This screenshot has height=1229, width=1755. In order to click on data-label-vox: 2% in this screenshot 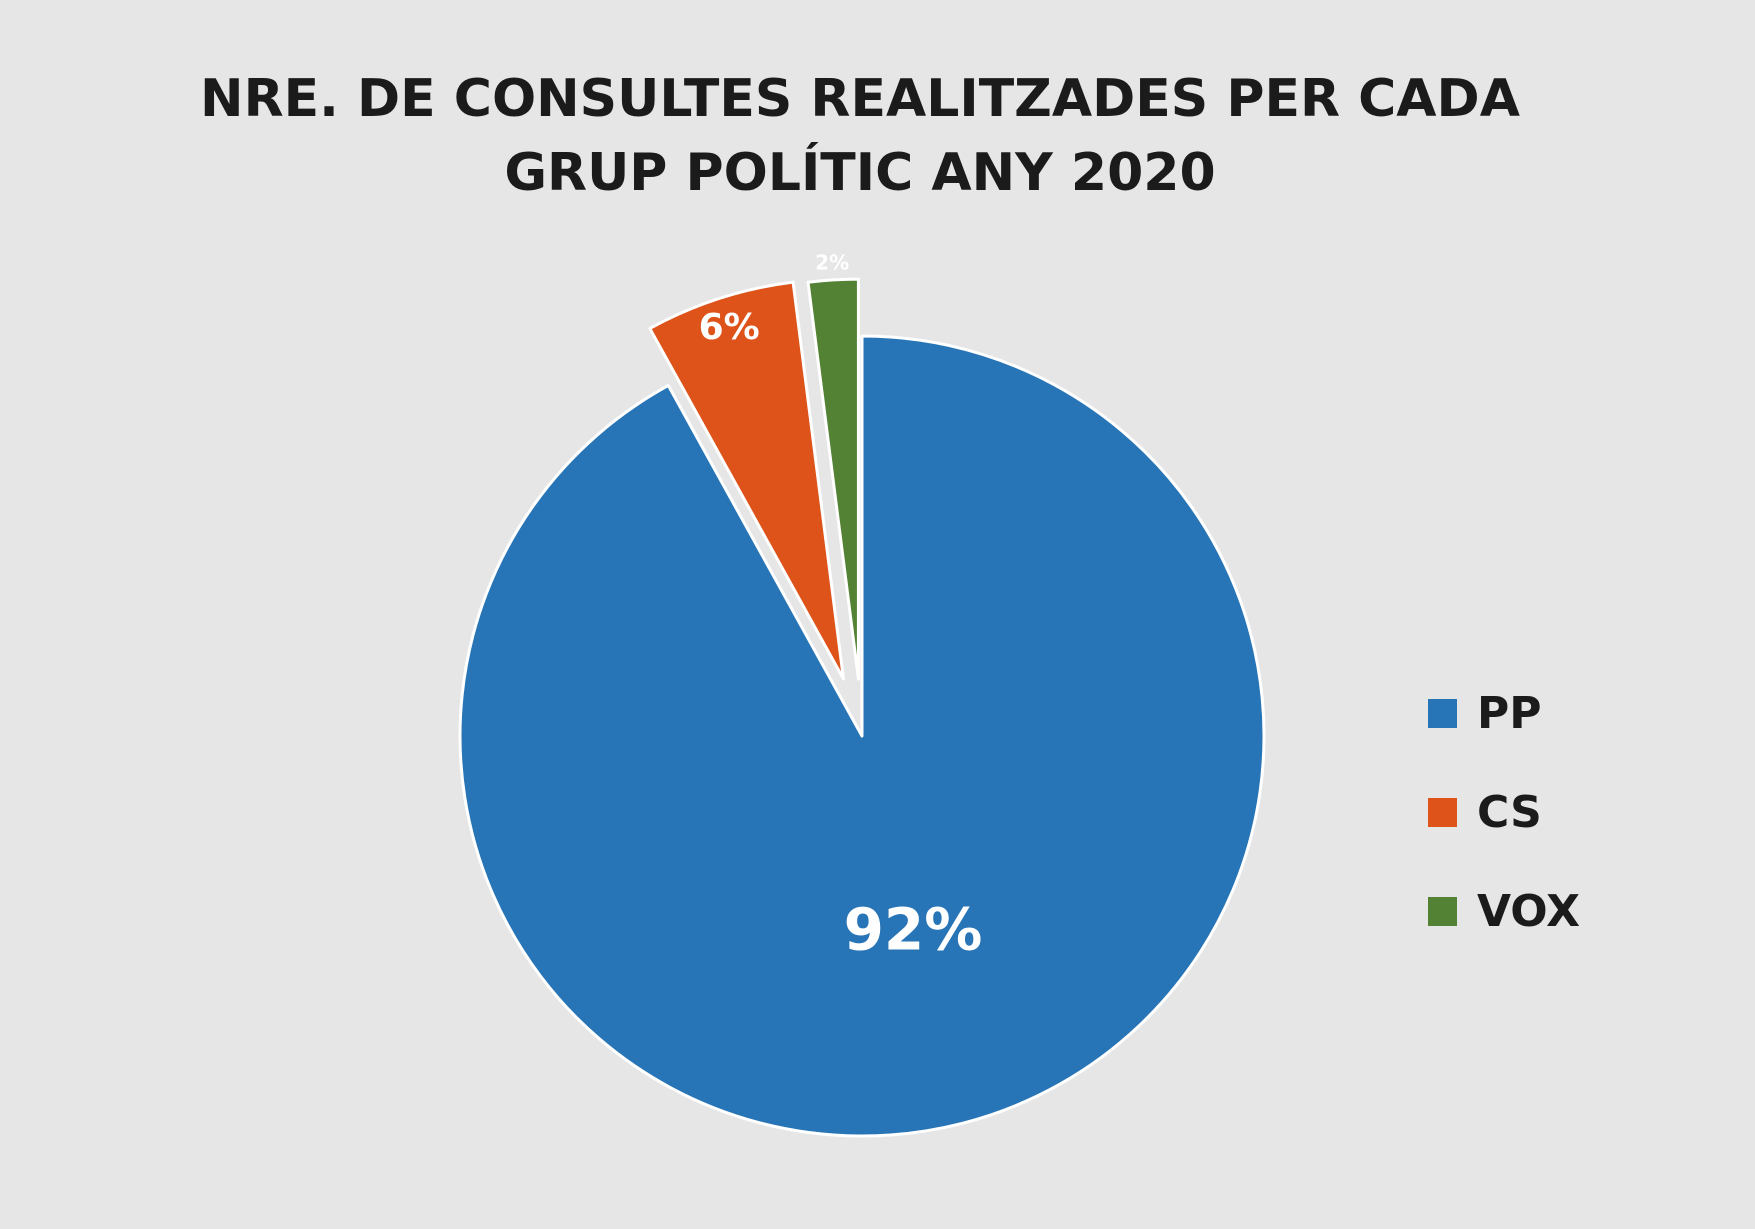, I will do `click(832, 262)`.